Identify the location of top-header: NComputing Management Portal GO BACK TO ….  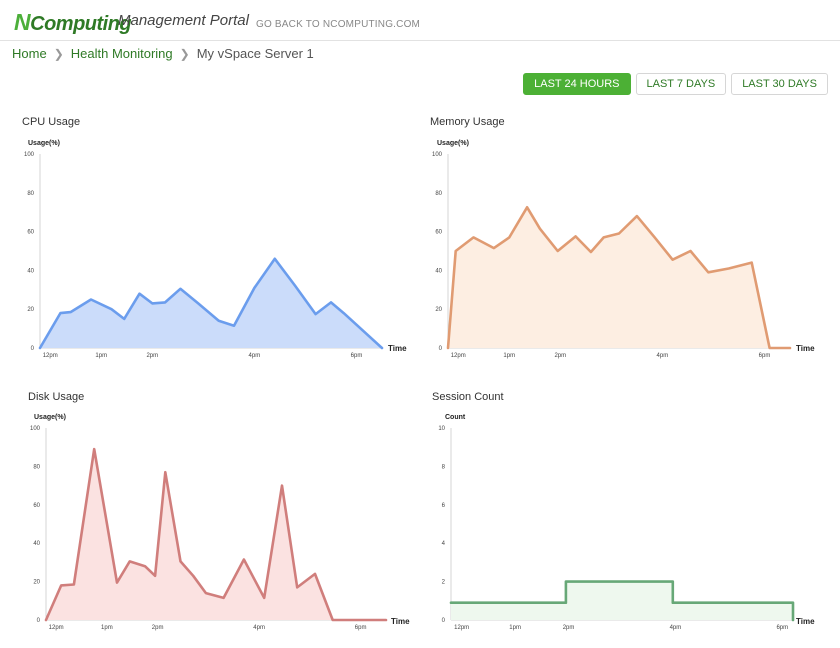
(420, 20).